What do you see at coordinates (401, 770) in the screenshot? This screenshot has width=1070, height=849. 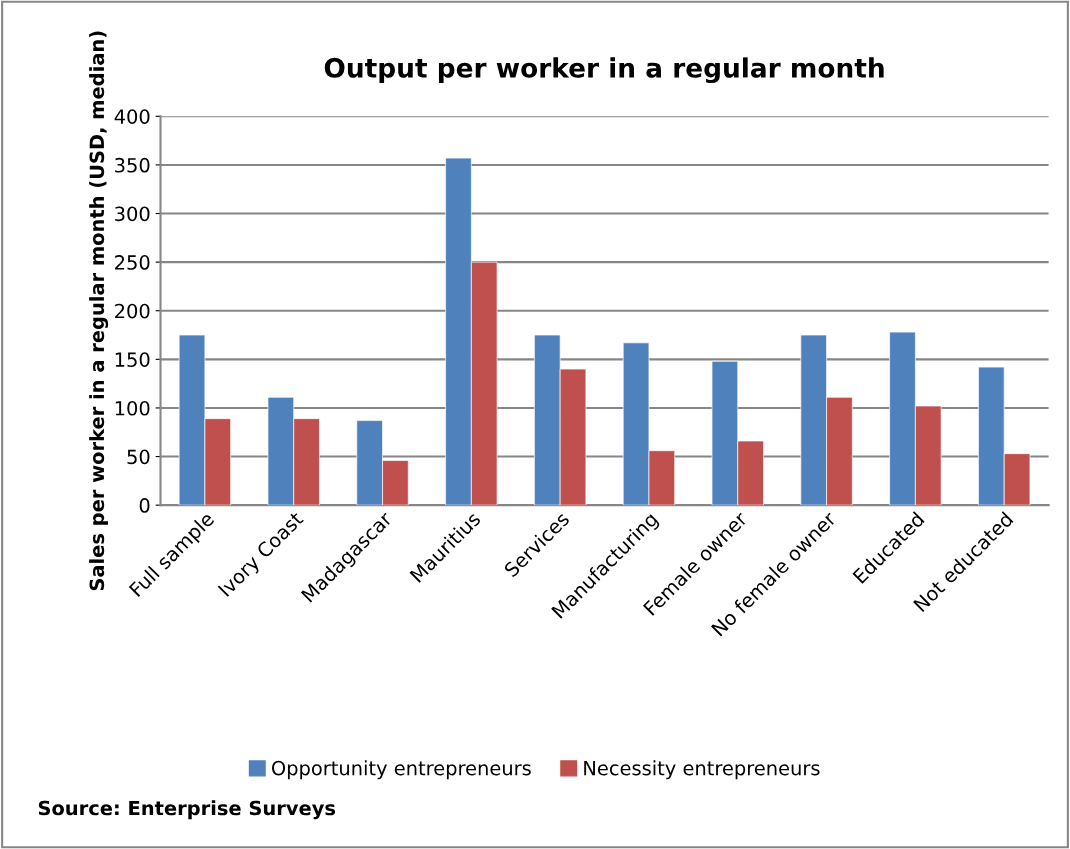 I see `legend-label: Opportunity entrepreneurs` at bounding box center [401, 770].